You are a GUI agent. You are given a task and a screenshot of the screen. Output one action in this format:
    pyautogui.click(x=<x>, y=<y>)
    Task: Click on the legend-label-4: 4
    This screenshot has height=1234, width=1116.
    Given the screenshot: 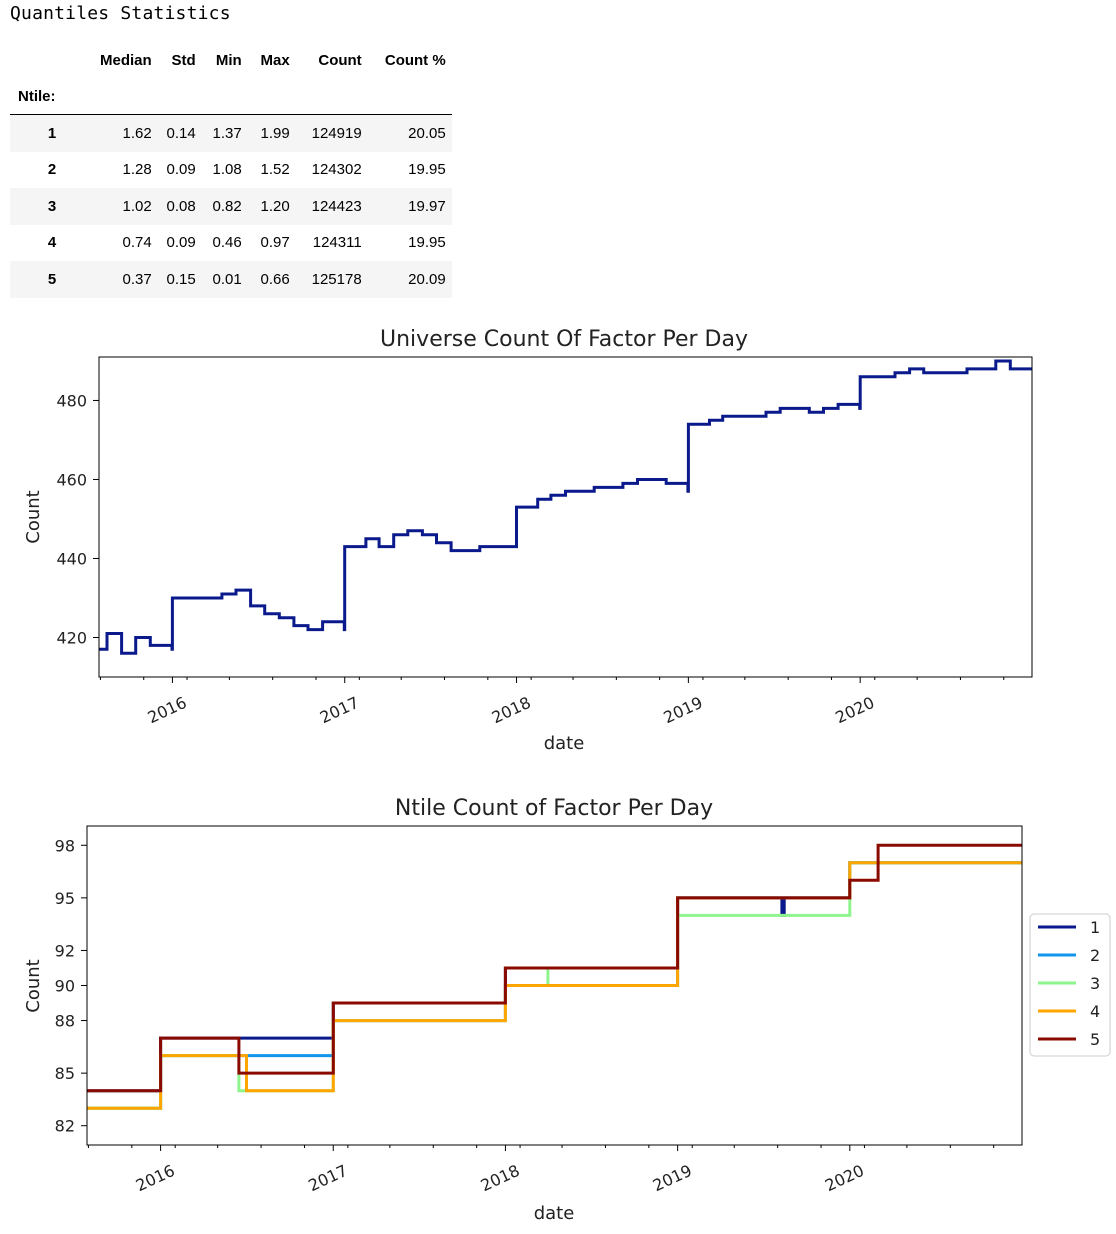 What is the action you would take?
    pyautogui.click(x=1095, y=1011)
    